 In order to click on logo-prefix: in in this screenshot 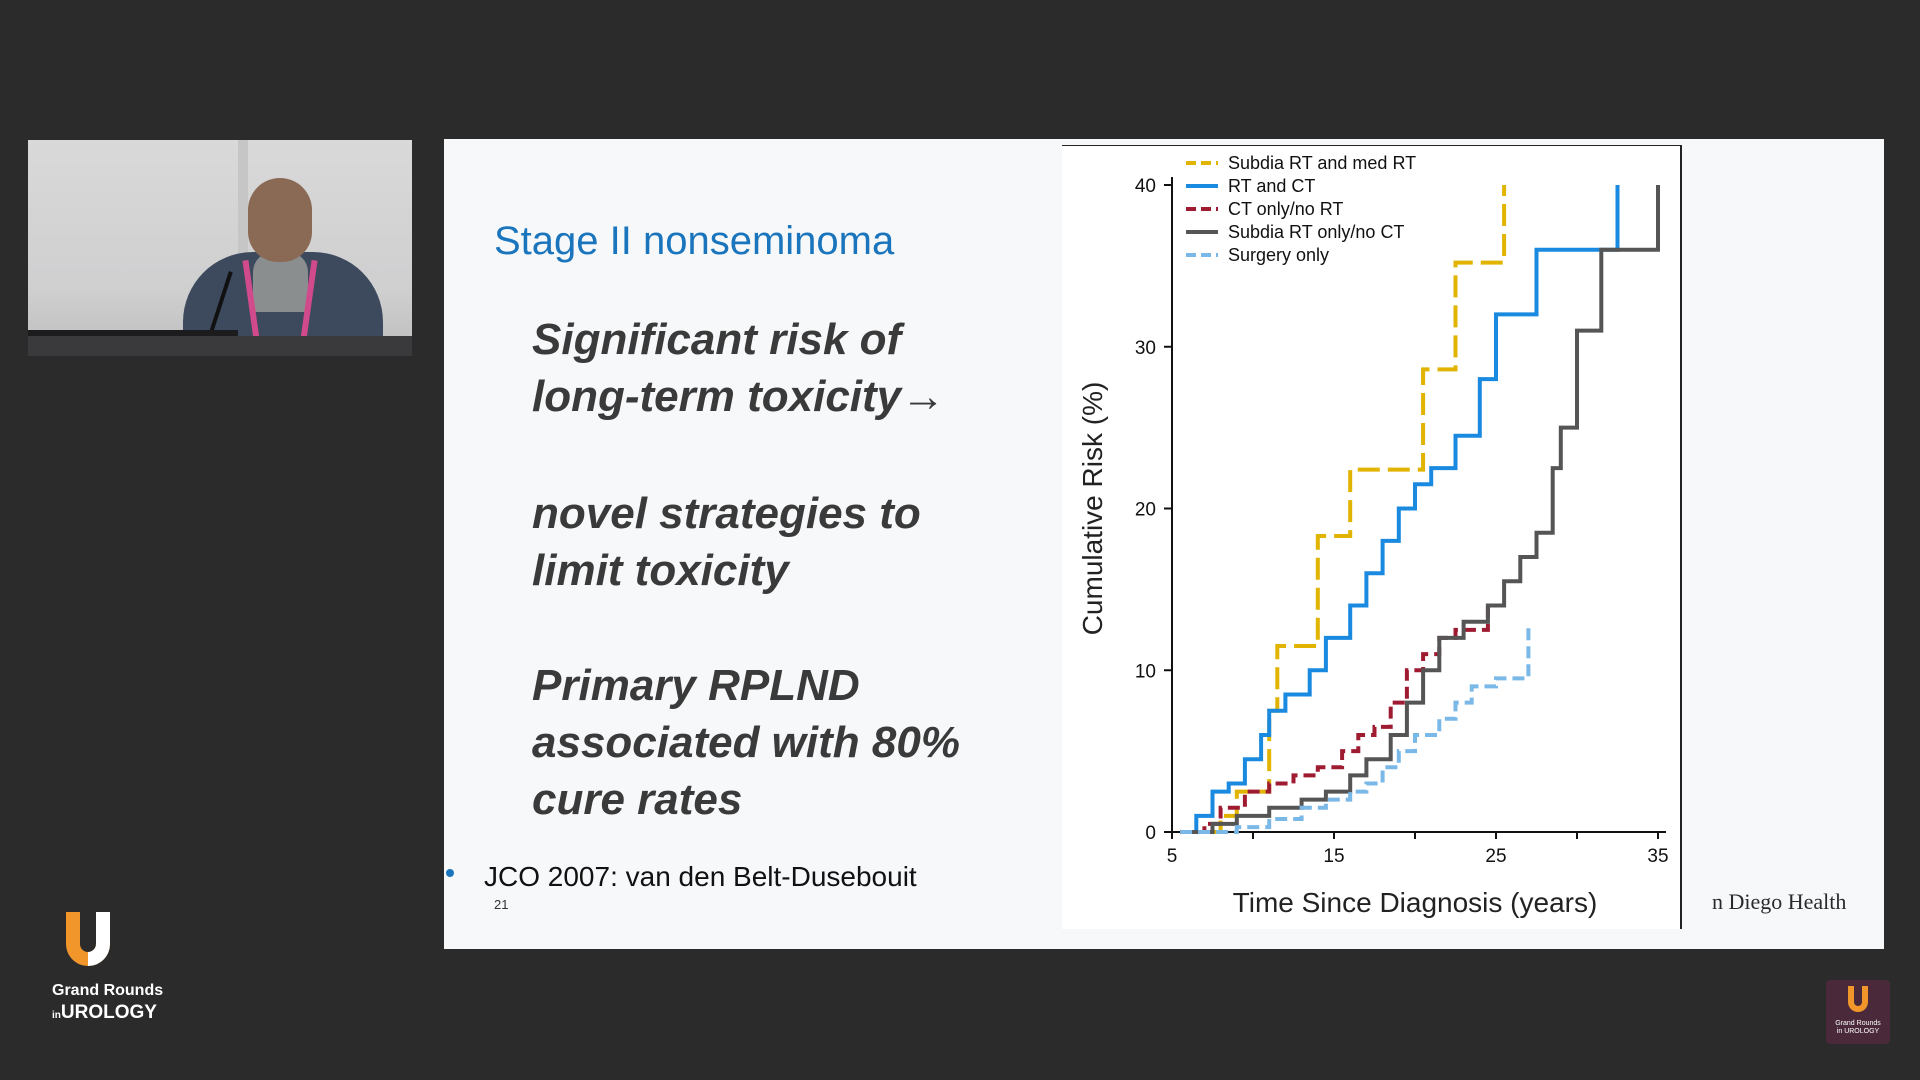, I will do `click(56, 1015)`.